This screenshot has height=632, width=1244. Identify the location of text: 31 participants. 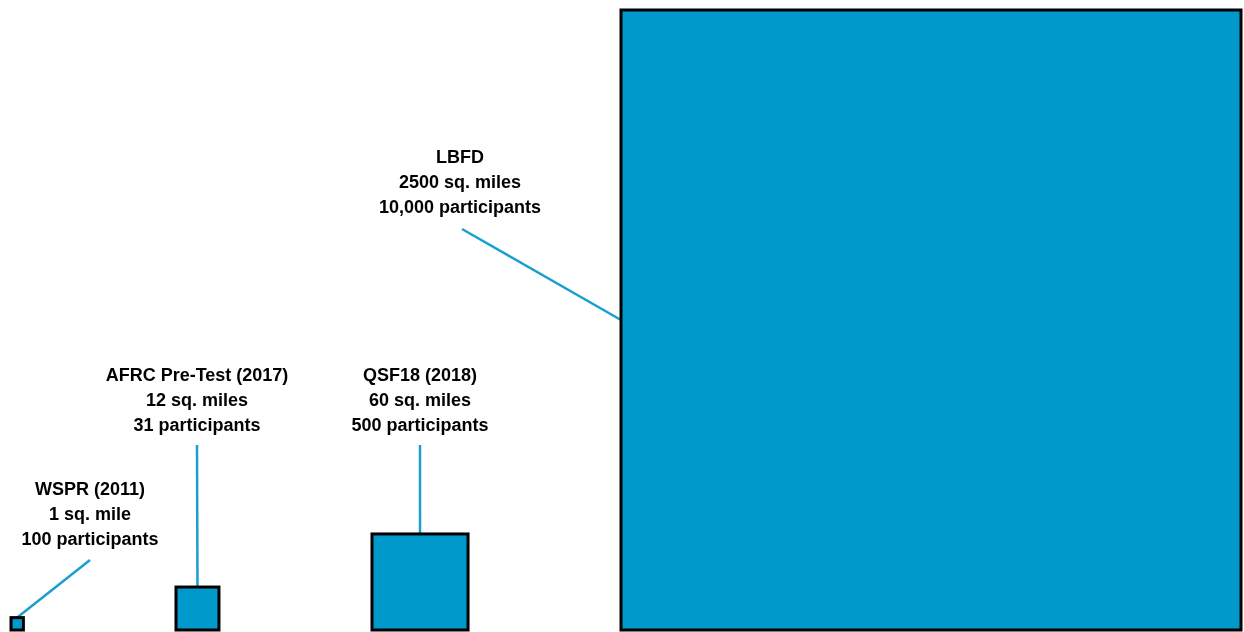
(197, 425).